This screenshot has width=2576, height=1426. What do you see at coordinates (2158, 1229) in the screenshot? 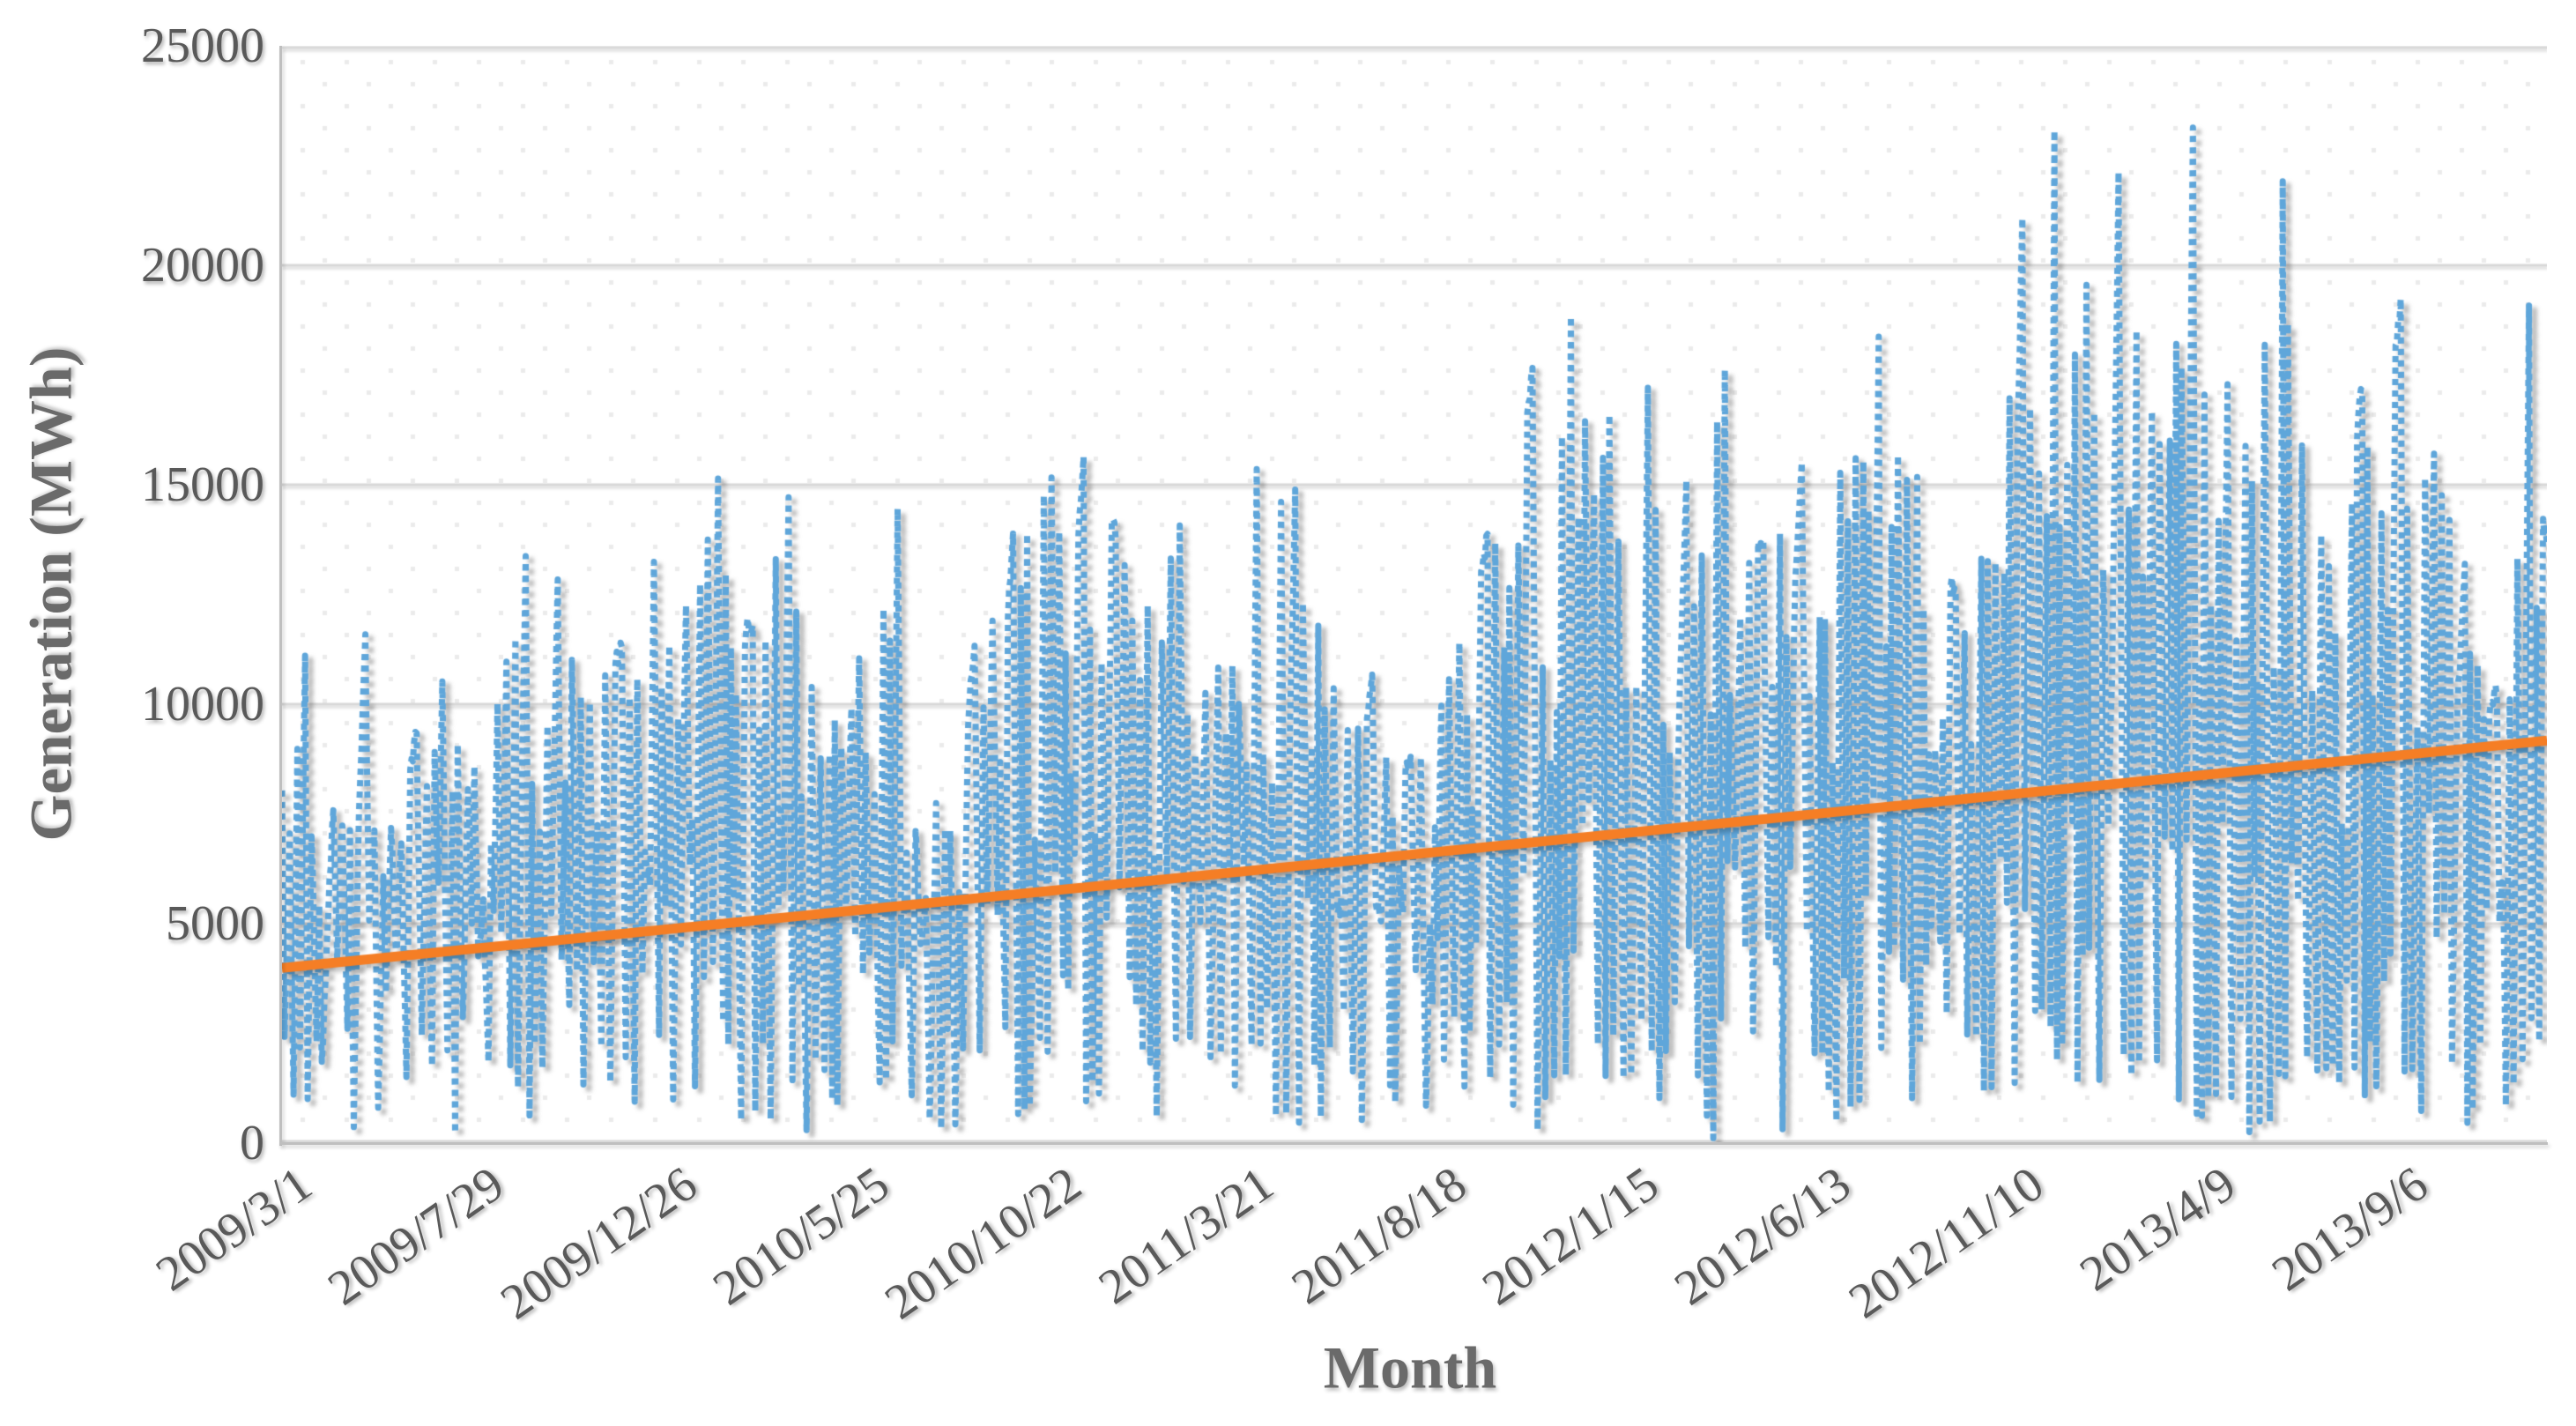
I see `x-tick-label: 2013/4/9` at bounding box center [2158, 1229].